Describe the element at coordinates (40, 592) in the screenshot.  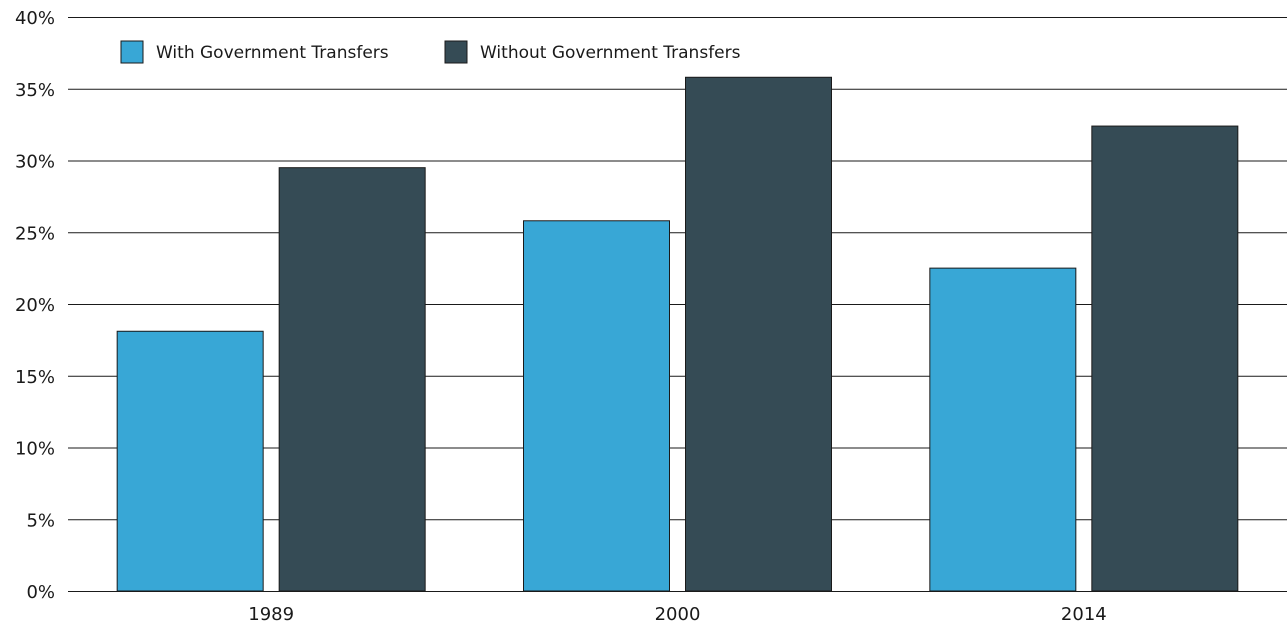
I see `y-tick-label: 0%` at that location.